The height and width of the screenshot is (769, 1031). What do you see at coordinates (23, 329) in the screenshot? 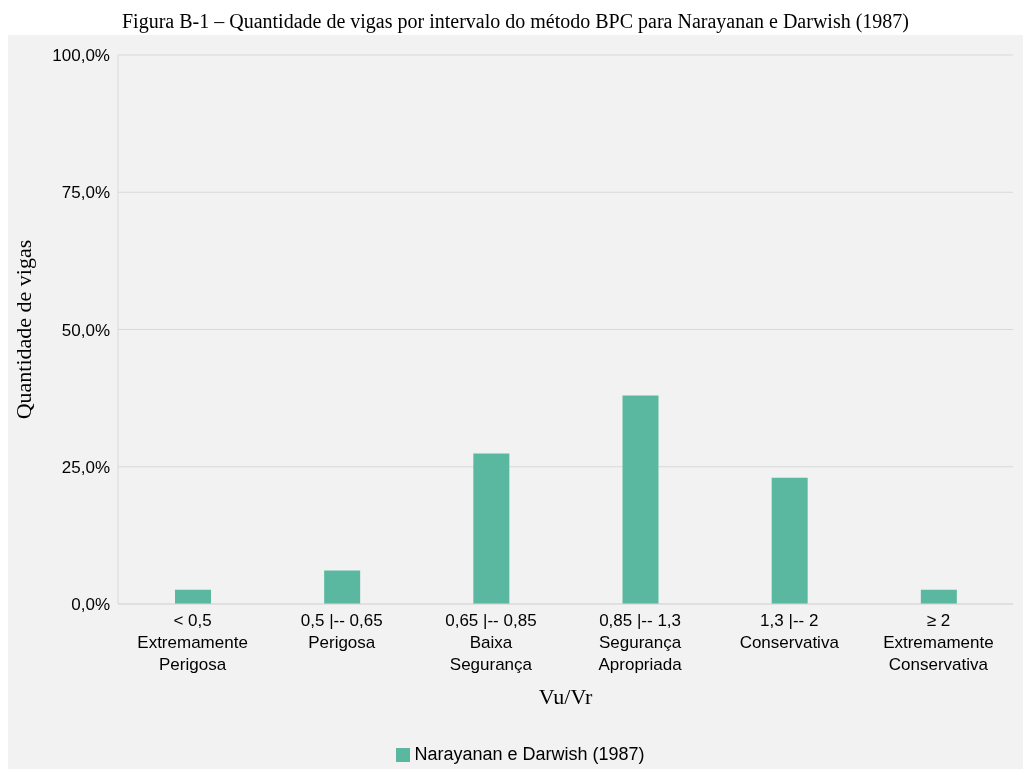
I see `y-axis-title: Quantidade de vigas` at bounding box center [23, 329].